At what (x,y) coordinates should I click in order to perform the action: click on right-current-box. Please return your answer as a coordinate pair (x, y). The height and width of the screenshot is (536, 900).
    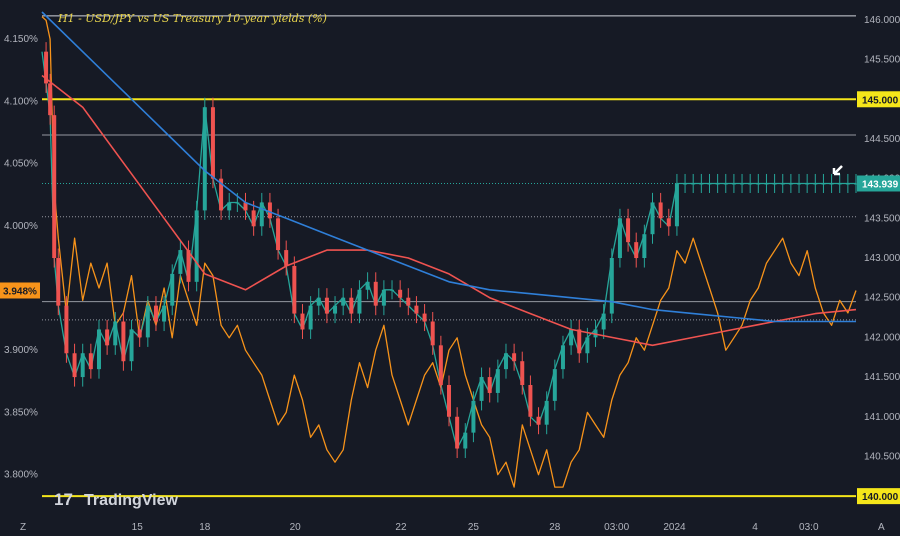
    Looking at the image, I should click on (878, 183).